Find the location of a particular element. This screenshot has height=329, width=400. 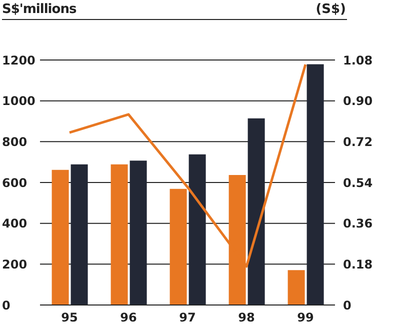

y-tick-label: 0 is located at coordinates (6, 305).